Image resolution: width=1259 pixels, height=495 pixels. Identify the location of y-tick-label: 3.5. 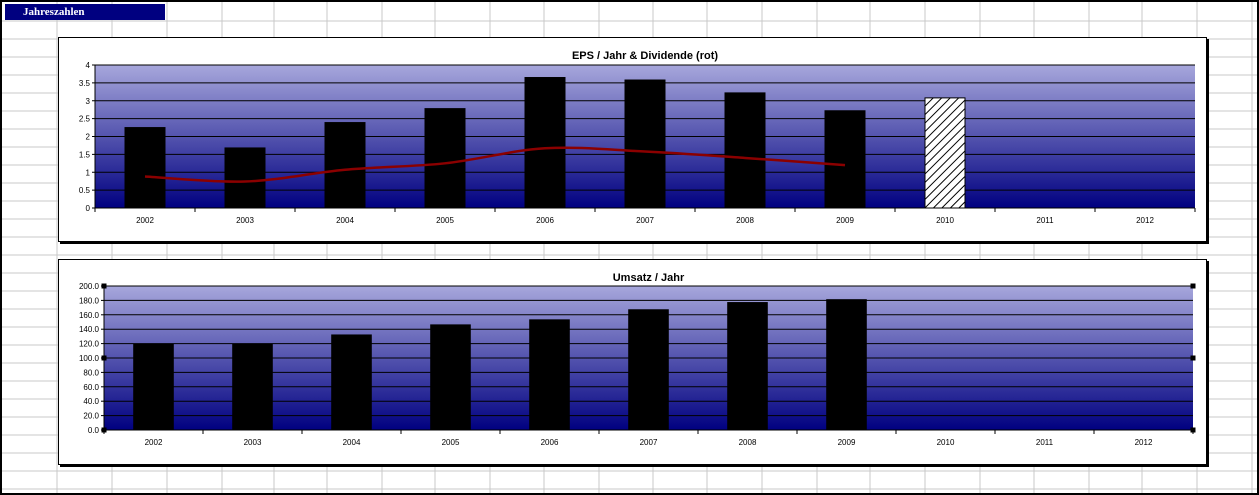
(85, 83).